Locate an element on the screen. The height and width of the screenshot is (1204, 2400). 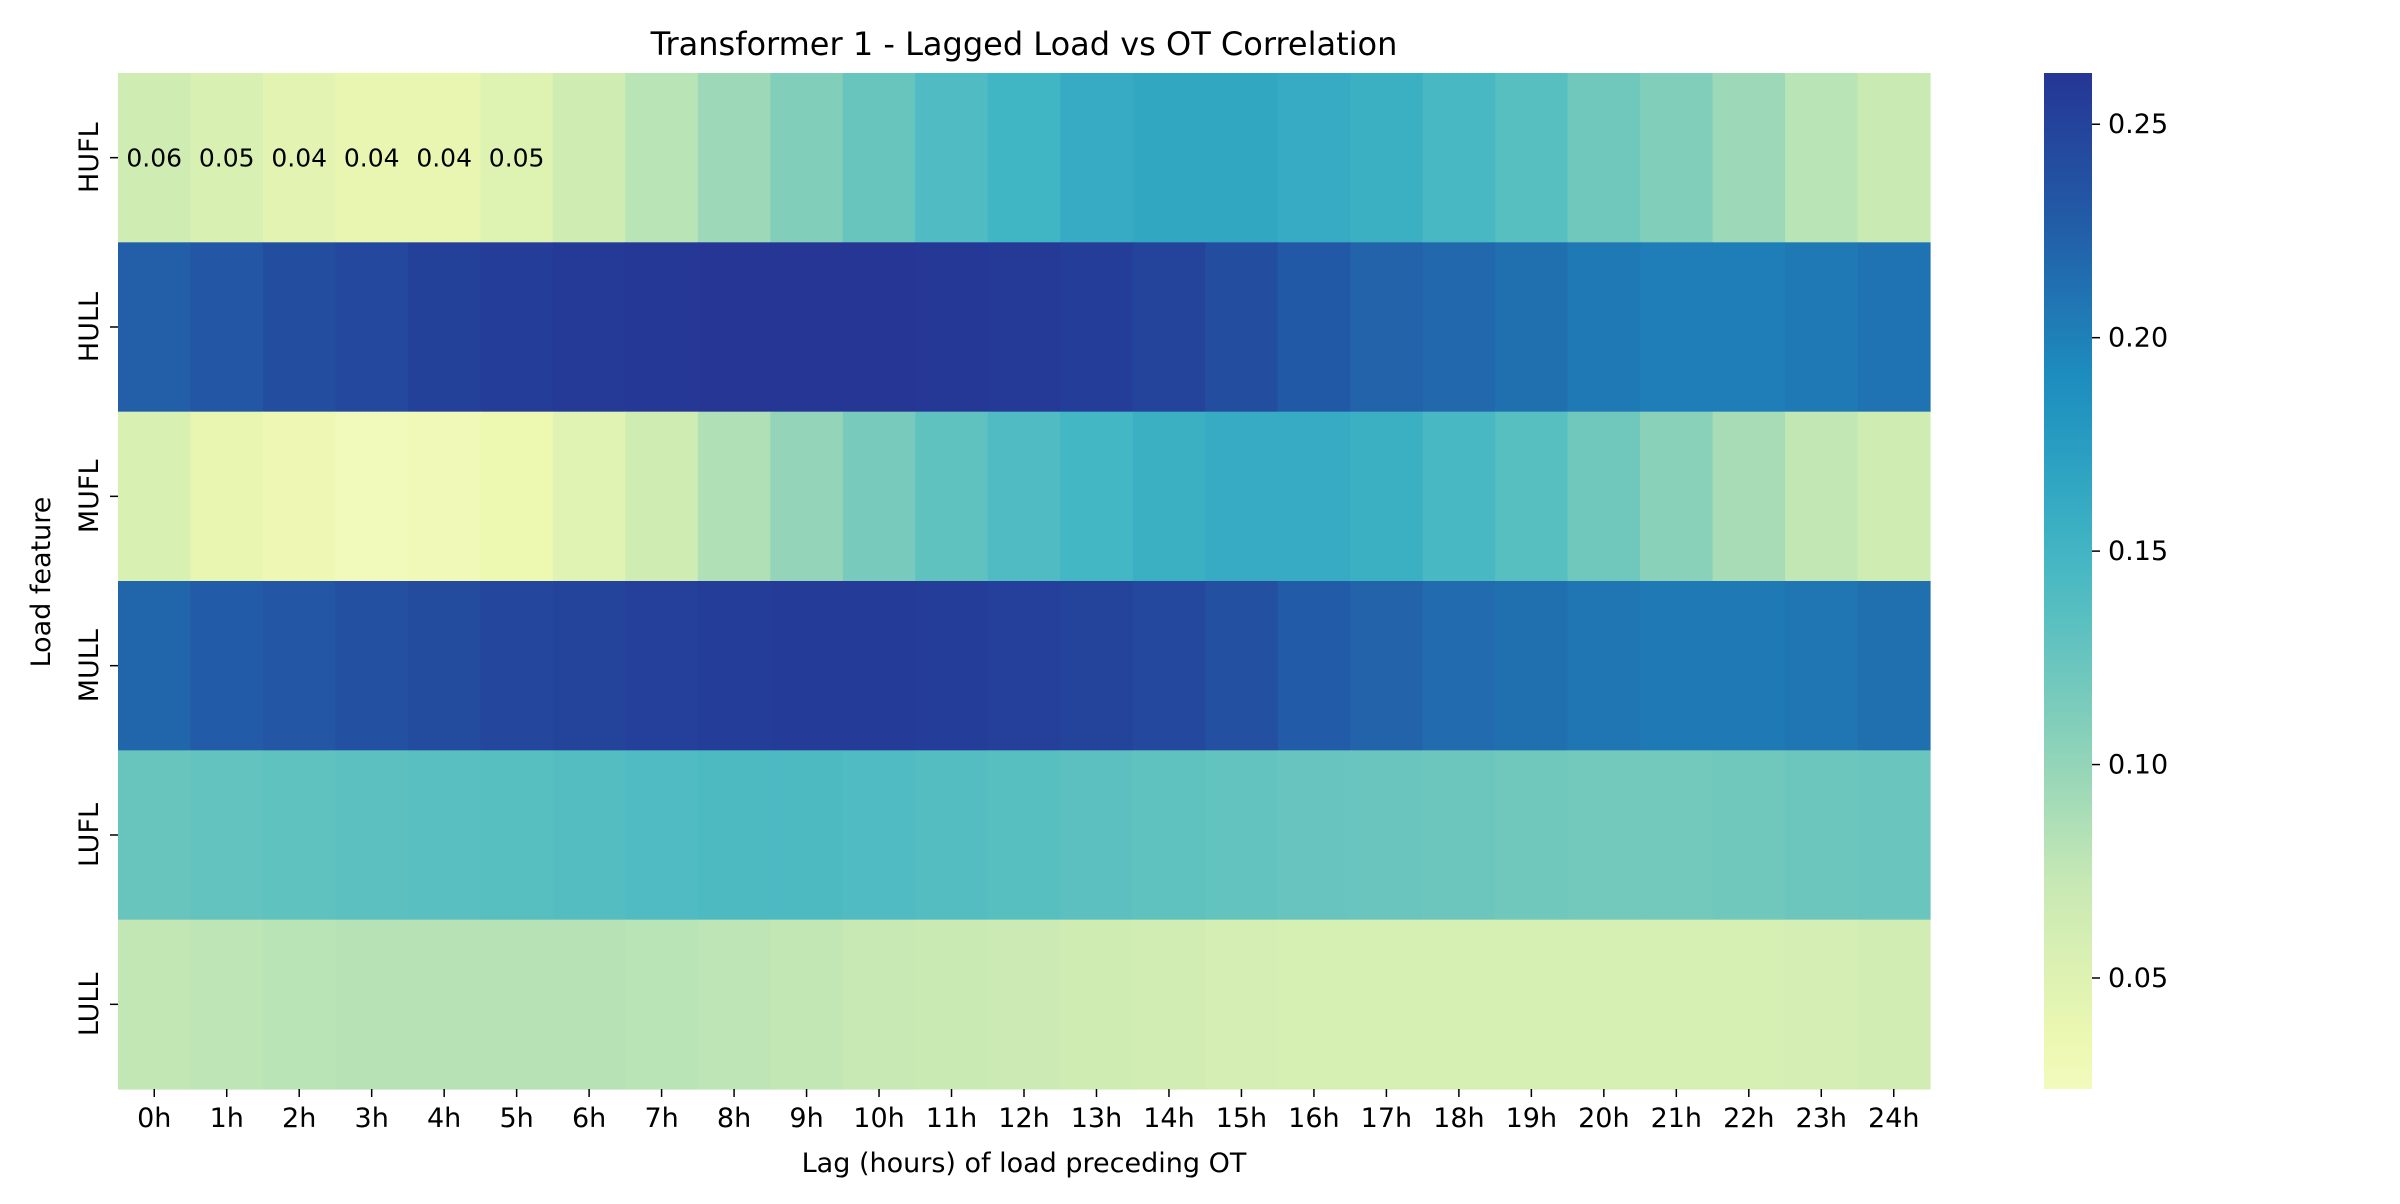
x-tick-label: 8h is located at coordinates (734, 1118).